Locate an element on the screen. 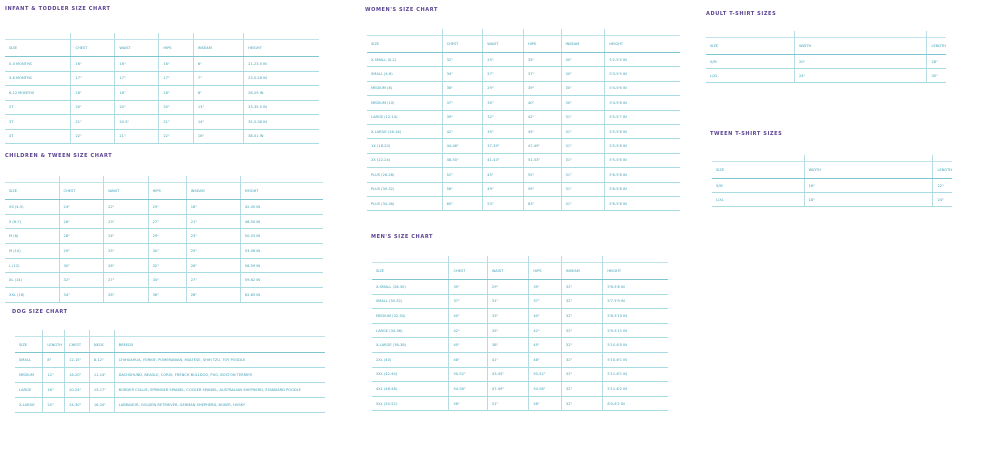 The image size is (1000, 452). measurement-cell: 50-52" is located at coordinates (545, 375).